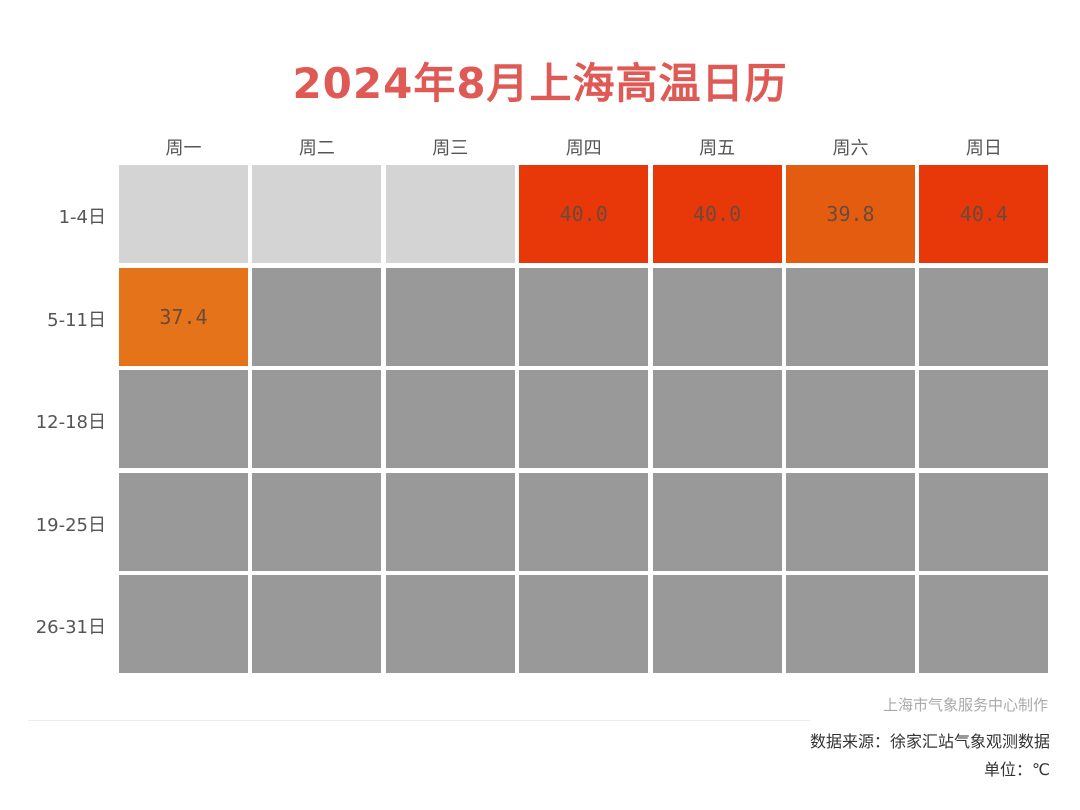 This screenshot has height=810, width=1080. What do you see at coordinates (929, 741) in the screenshot?
I see `data-source-text: 数据来源：徐家汇站气象观测数据` at bounding box center [929, 741].